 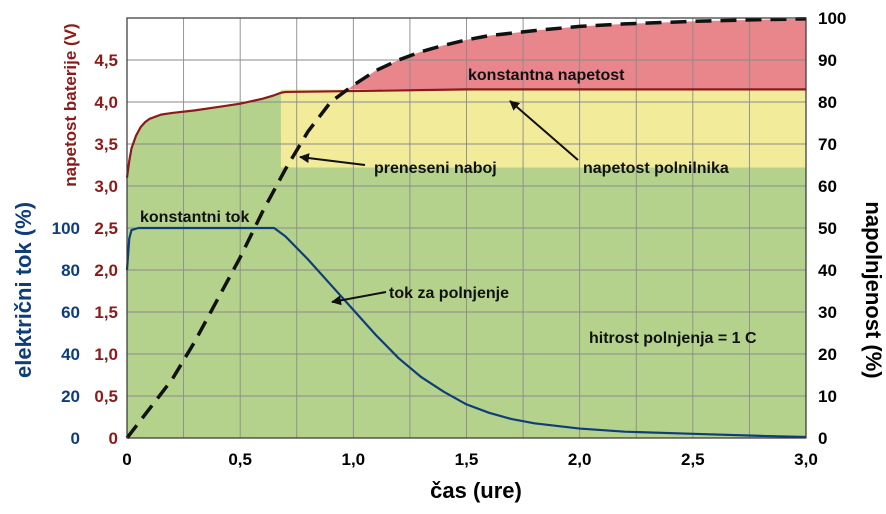 What do you see at coordinates (827, 60) in the screenshot?
I see `right-tick-label: 90` at bounding box center [827, 60].